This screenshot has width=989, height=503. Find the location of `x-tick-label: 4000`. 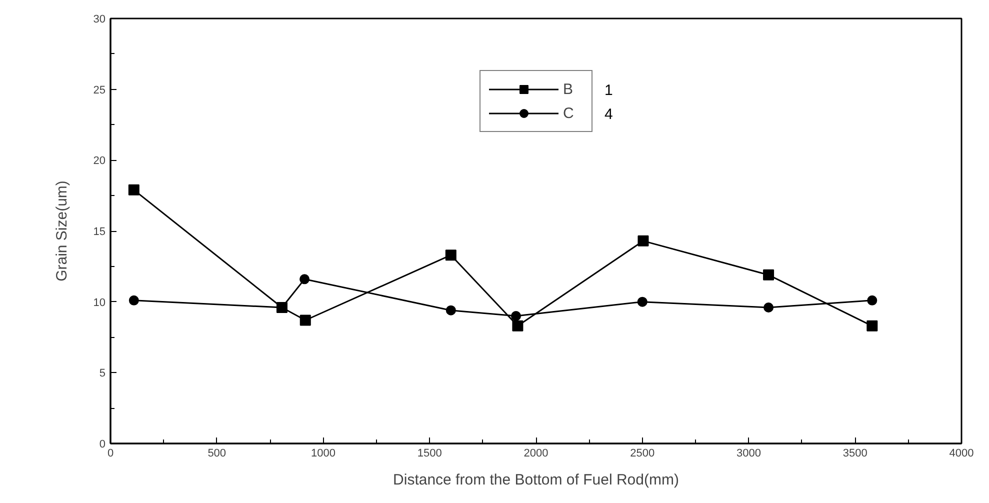

x-tick-label: 4000 is located at coordinates (961, 454).